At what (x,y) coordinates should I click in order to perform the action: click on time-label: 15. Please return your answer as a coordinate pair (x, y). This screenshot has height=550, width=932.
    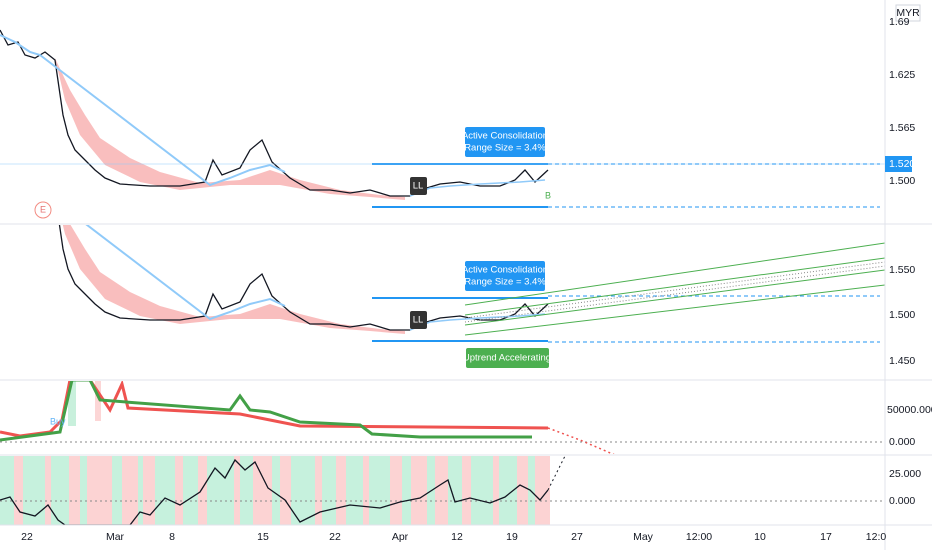
    Looking at the image, I should click on (263, 537).